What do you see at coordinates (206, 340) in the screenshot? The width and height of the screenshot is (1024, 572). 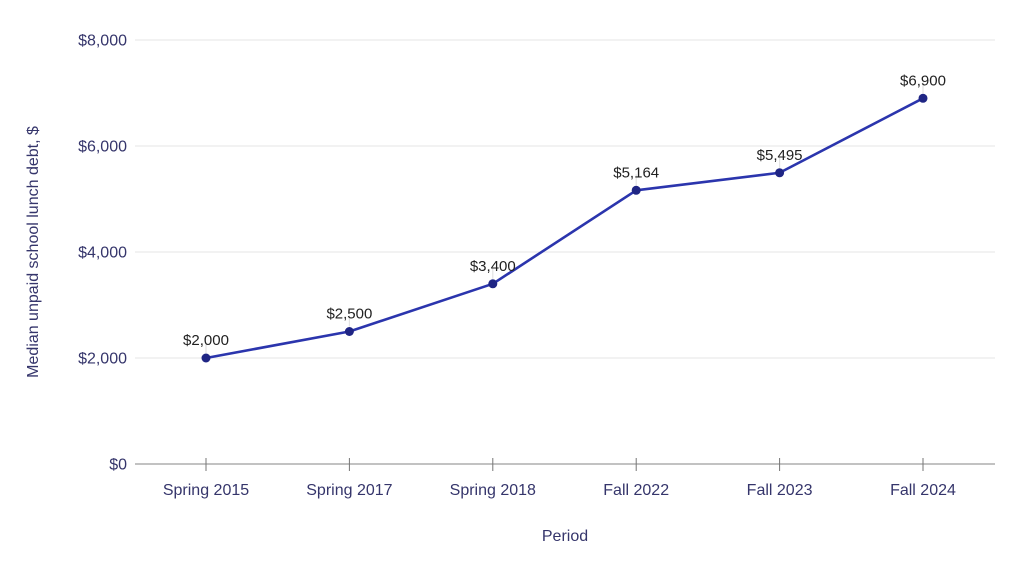 I see `data-point-label: $2,000` at bounding box center [206, 340].